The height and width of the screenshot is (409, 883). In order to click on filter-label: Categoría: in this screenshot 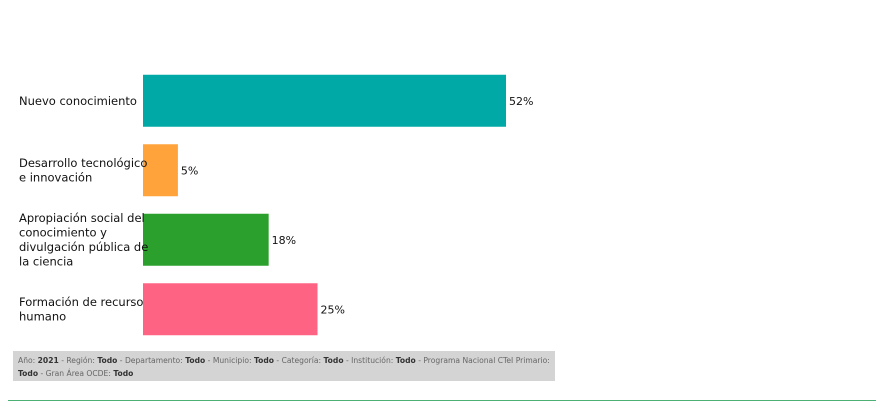, I will do `click(302, 360)`.